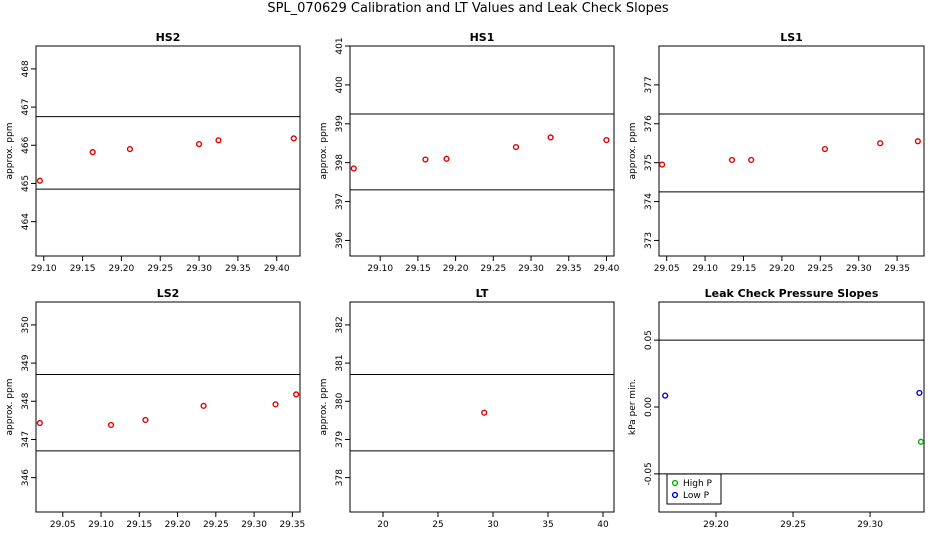 This screenshot has width=936, height=540. I want to click on panel-4-xtick-label: 29.05, so click(63, 525).